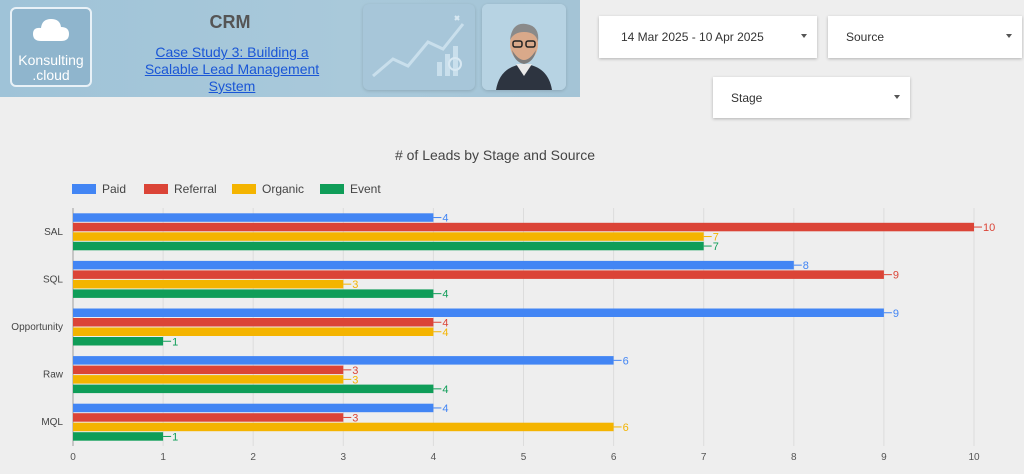 This screenshot has width=1024, height=474. I want to click on legend-label-paid: Paid, so click(114, 189).